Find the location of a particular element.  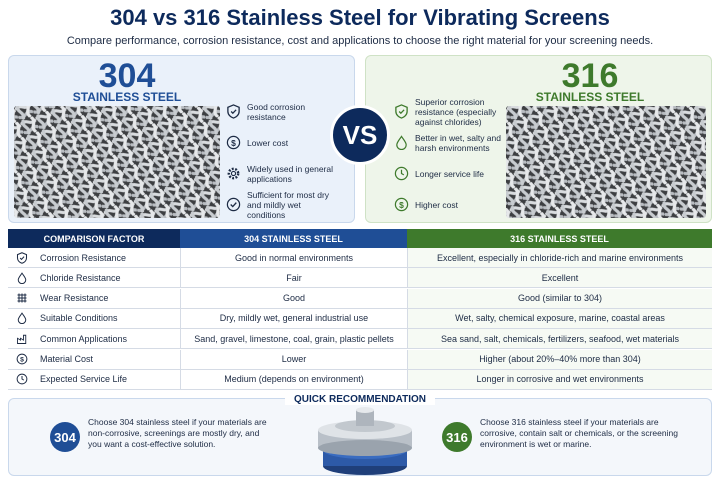

badge: 304 is located at coordinates (65, 437).